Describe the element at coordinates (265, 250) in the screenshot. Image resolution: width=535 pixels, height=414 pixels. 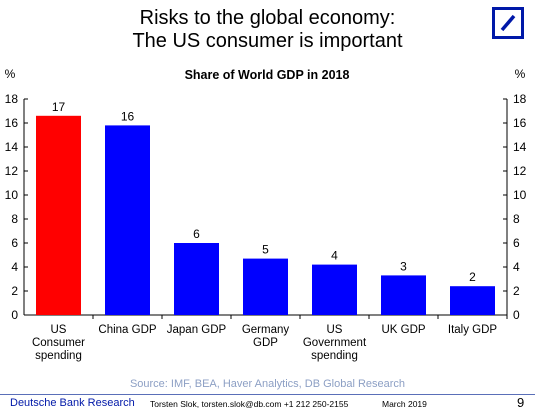
I see `data-label: 5` at that location.